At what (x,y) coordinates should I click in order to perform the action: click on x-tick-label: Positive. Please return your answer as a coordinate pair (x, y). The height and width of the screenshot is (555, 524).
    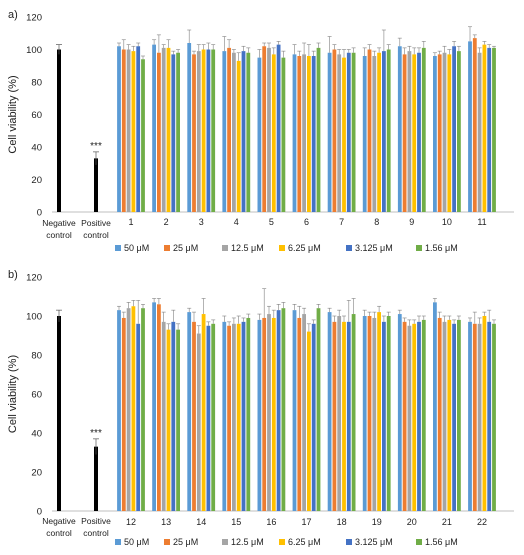
    Looking at the image, I should click on (96, 521).